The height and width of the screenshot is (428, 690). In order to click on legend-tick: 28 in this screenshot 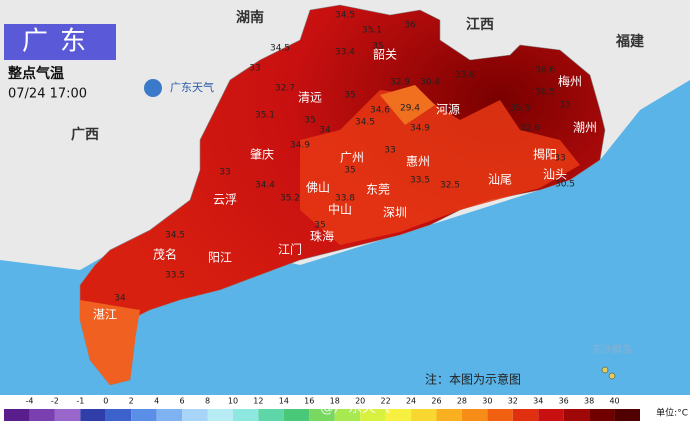, I will do `click(462, 401)`.